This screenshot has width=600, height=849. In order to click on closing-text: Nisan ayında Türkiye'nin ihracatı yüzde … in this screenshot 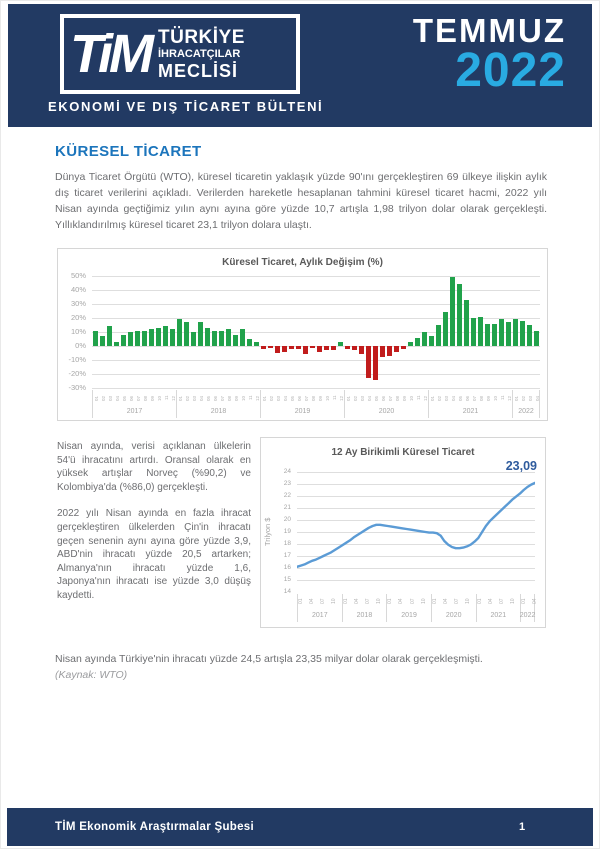, I will do `click(269, 659)`.